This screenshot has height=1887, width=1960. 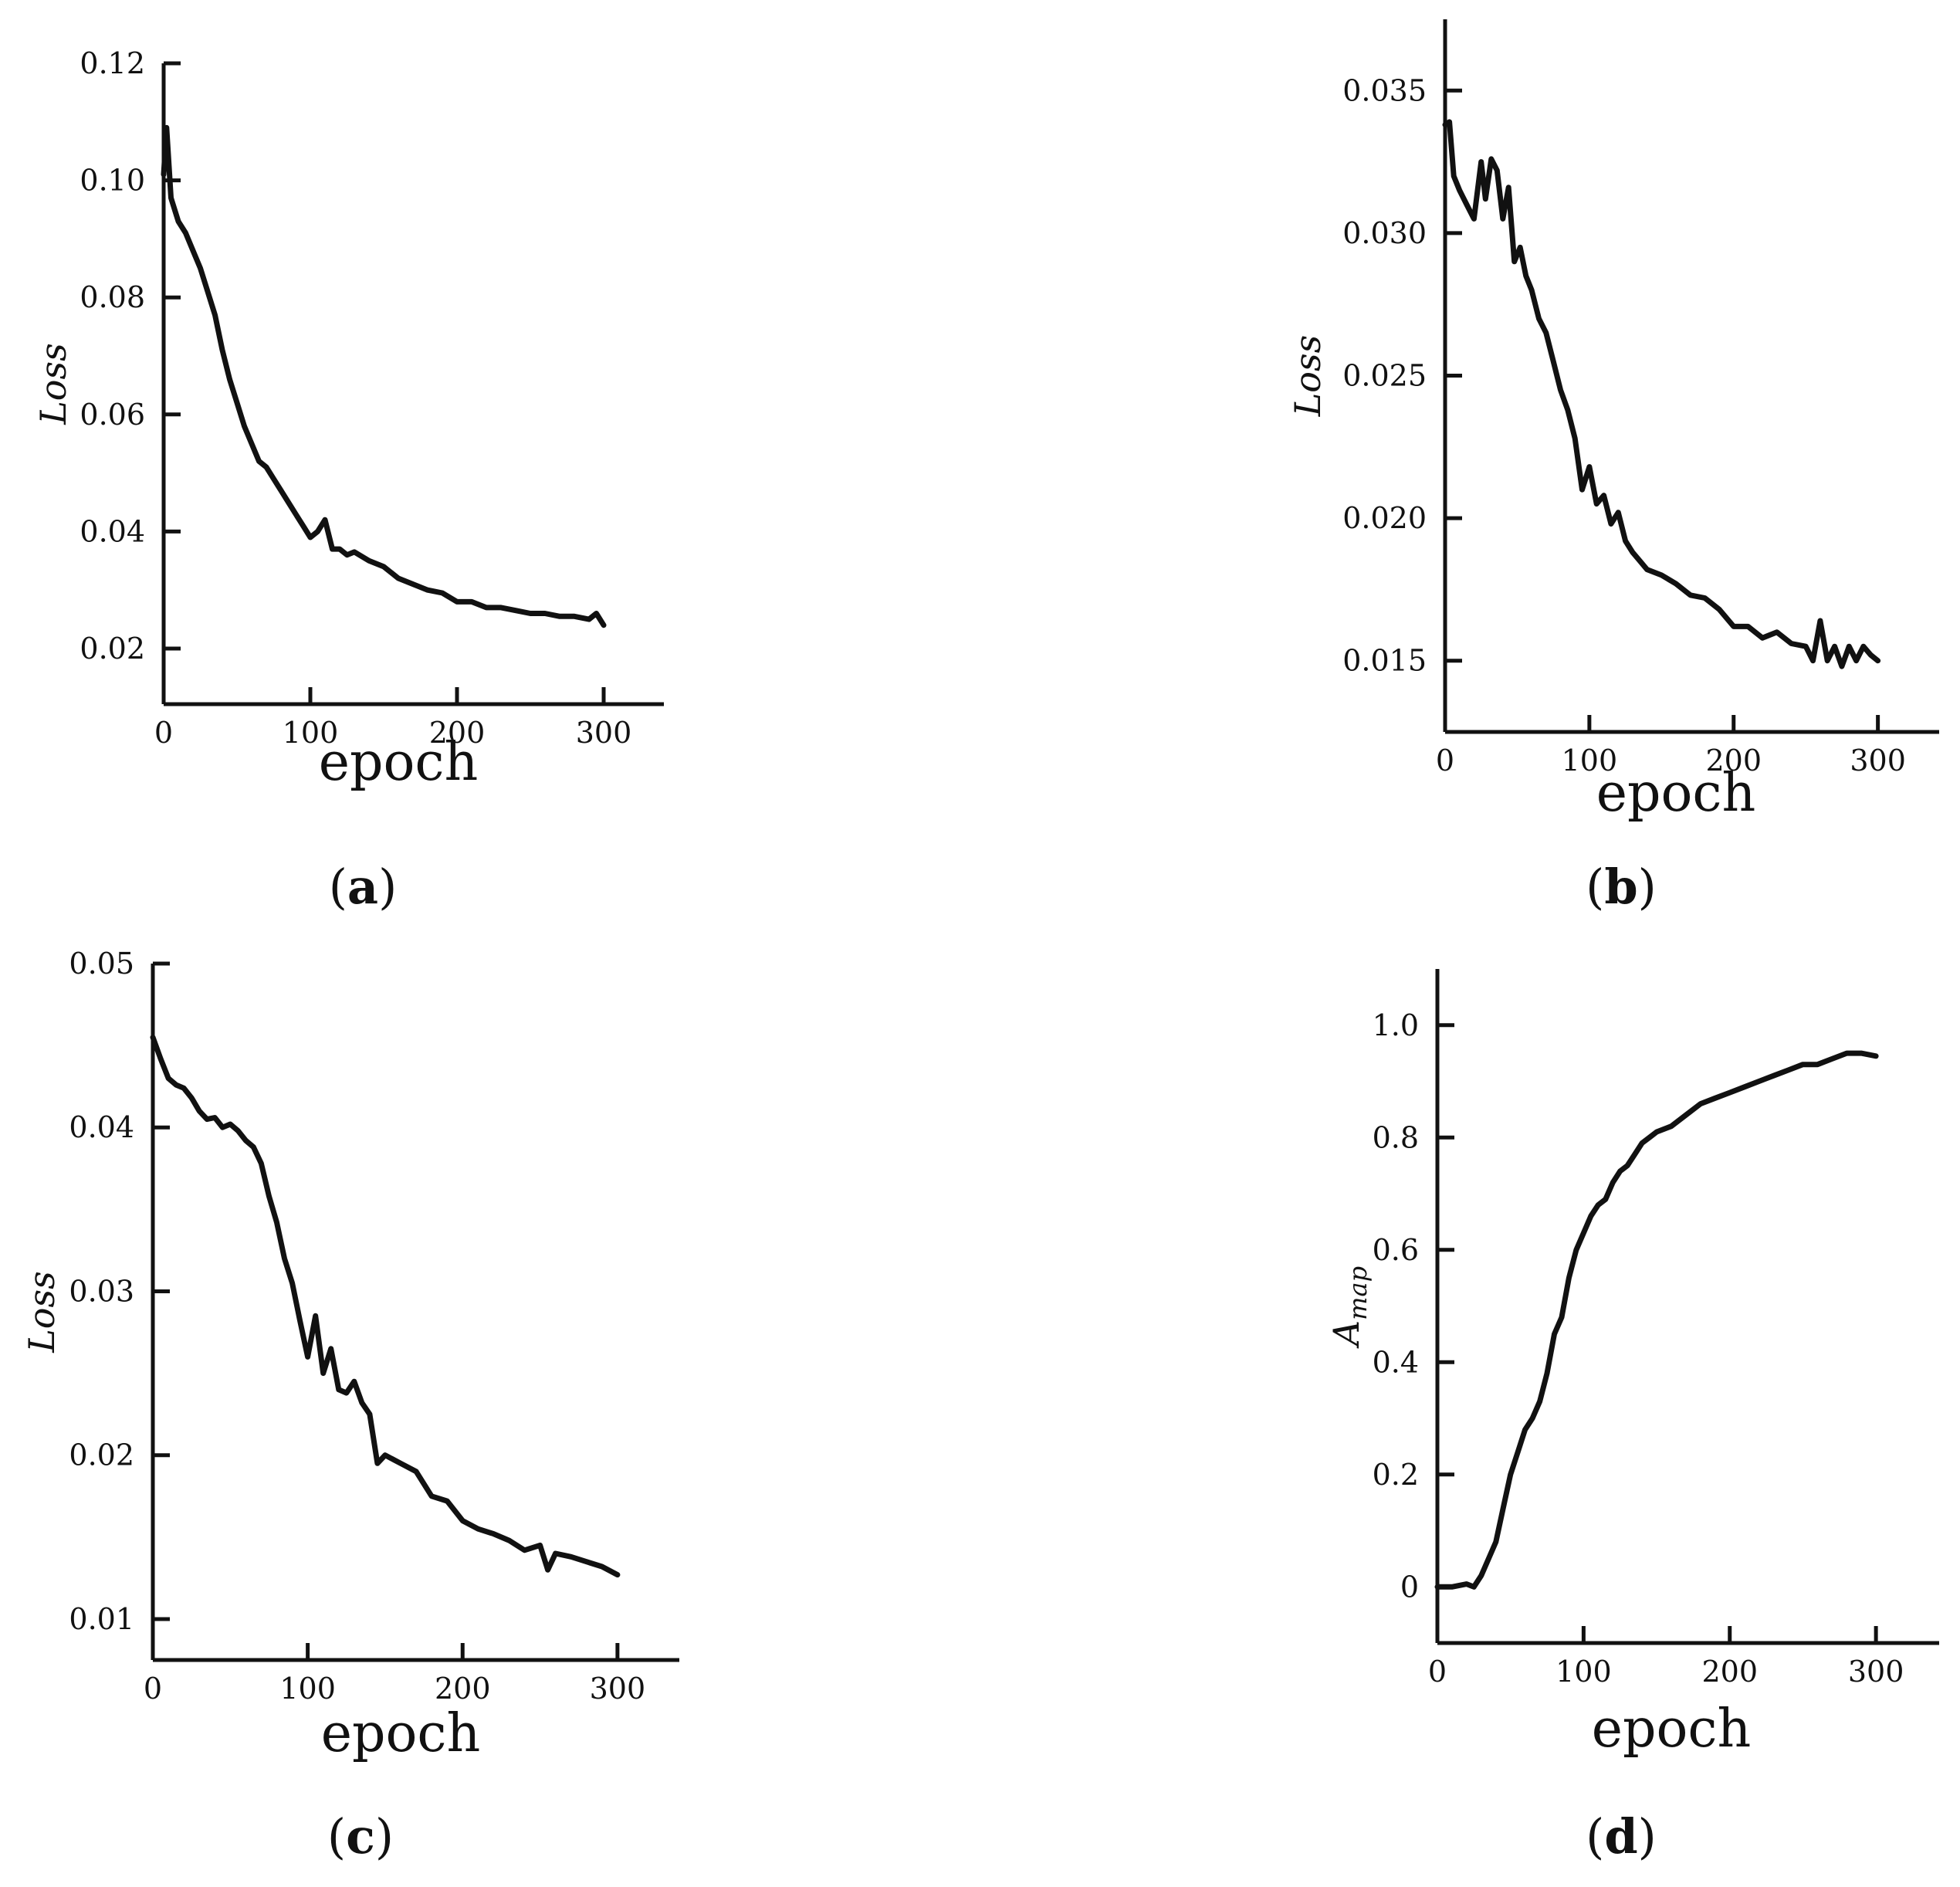 I want to click on y-tick-label: 0.2, so click(x=1396, y=1475).